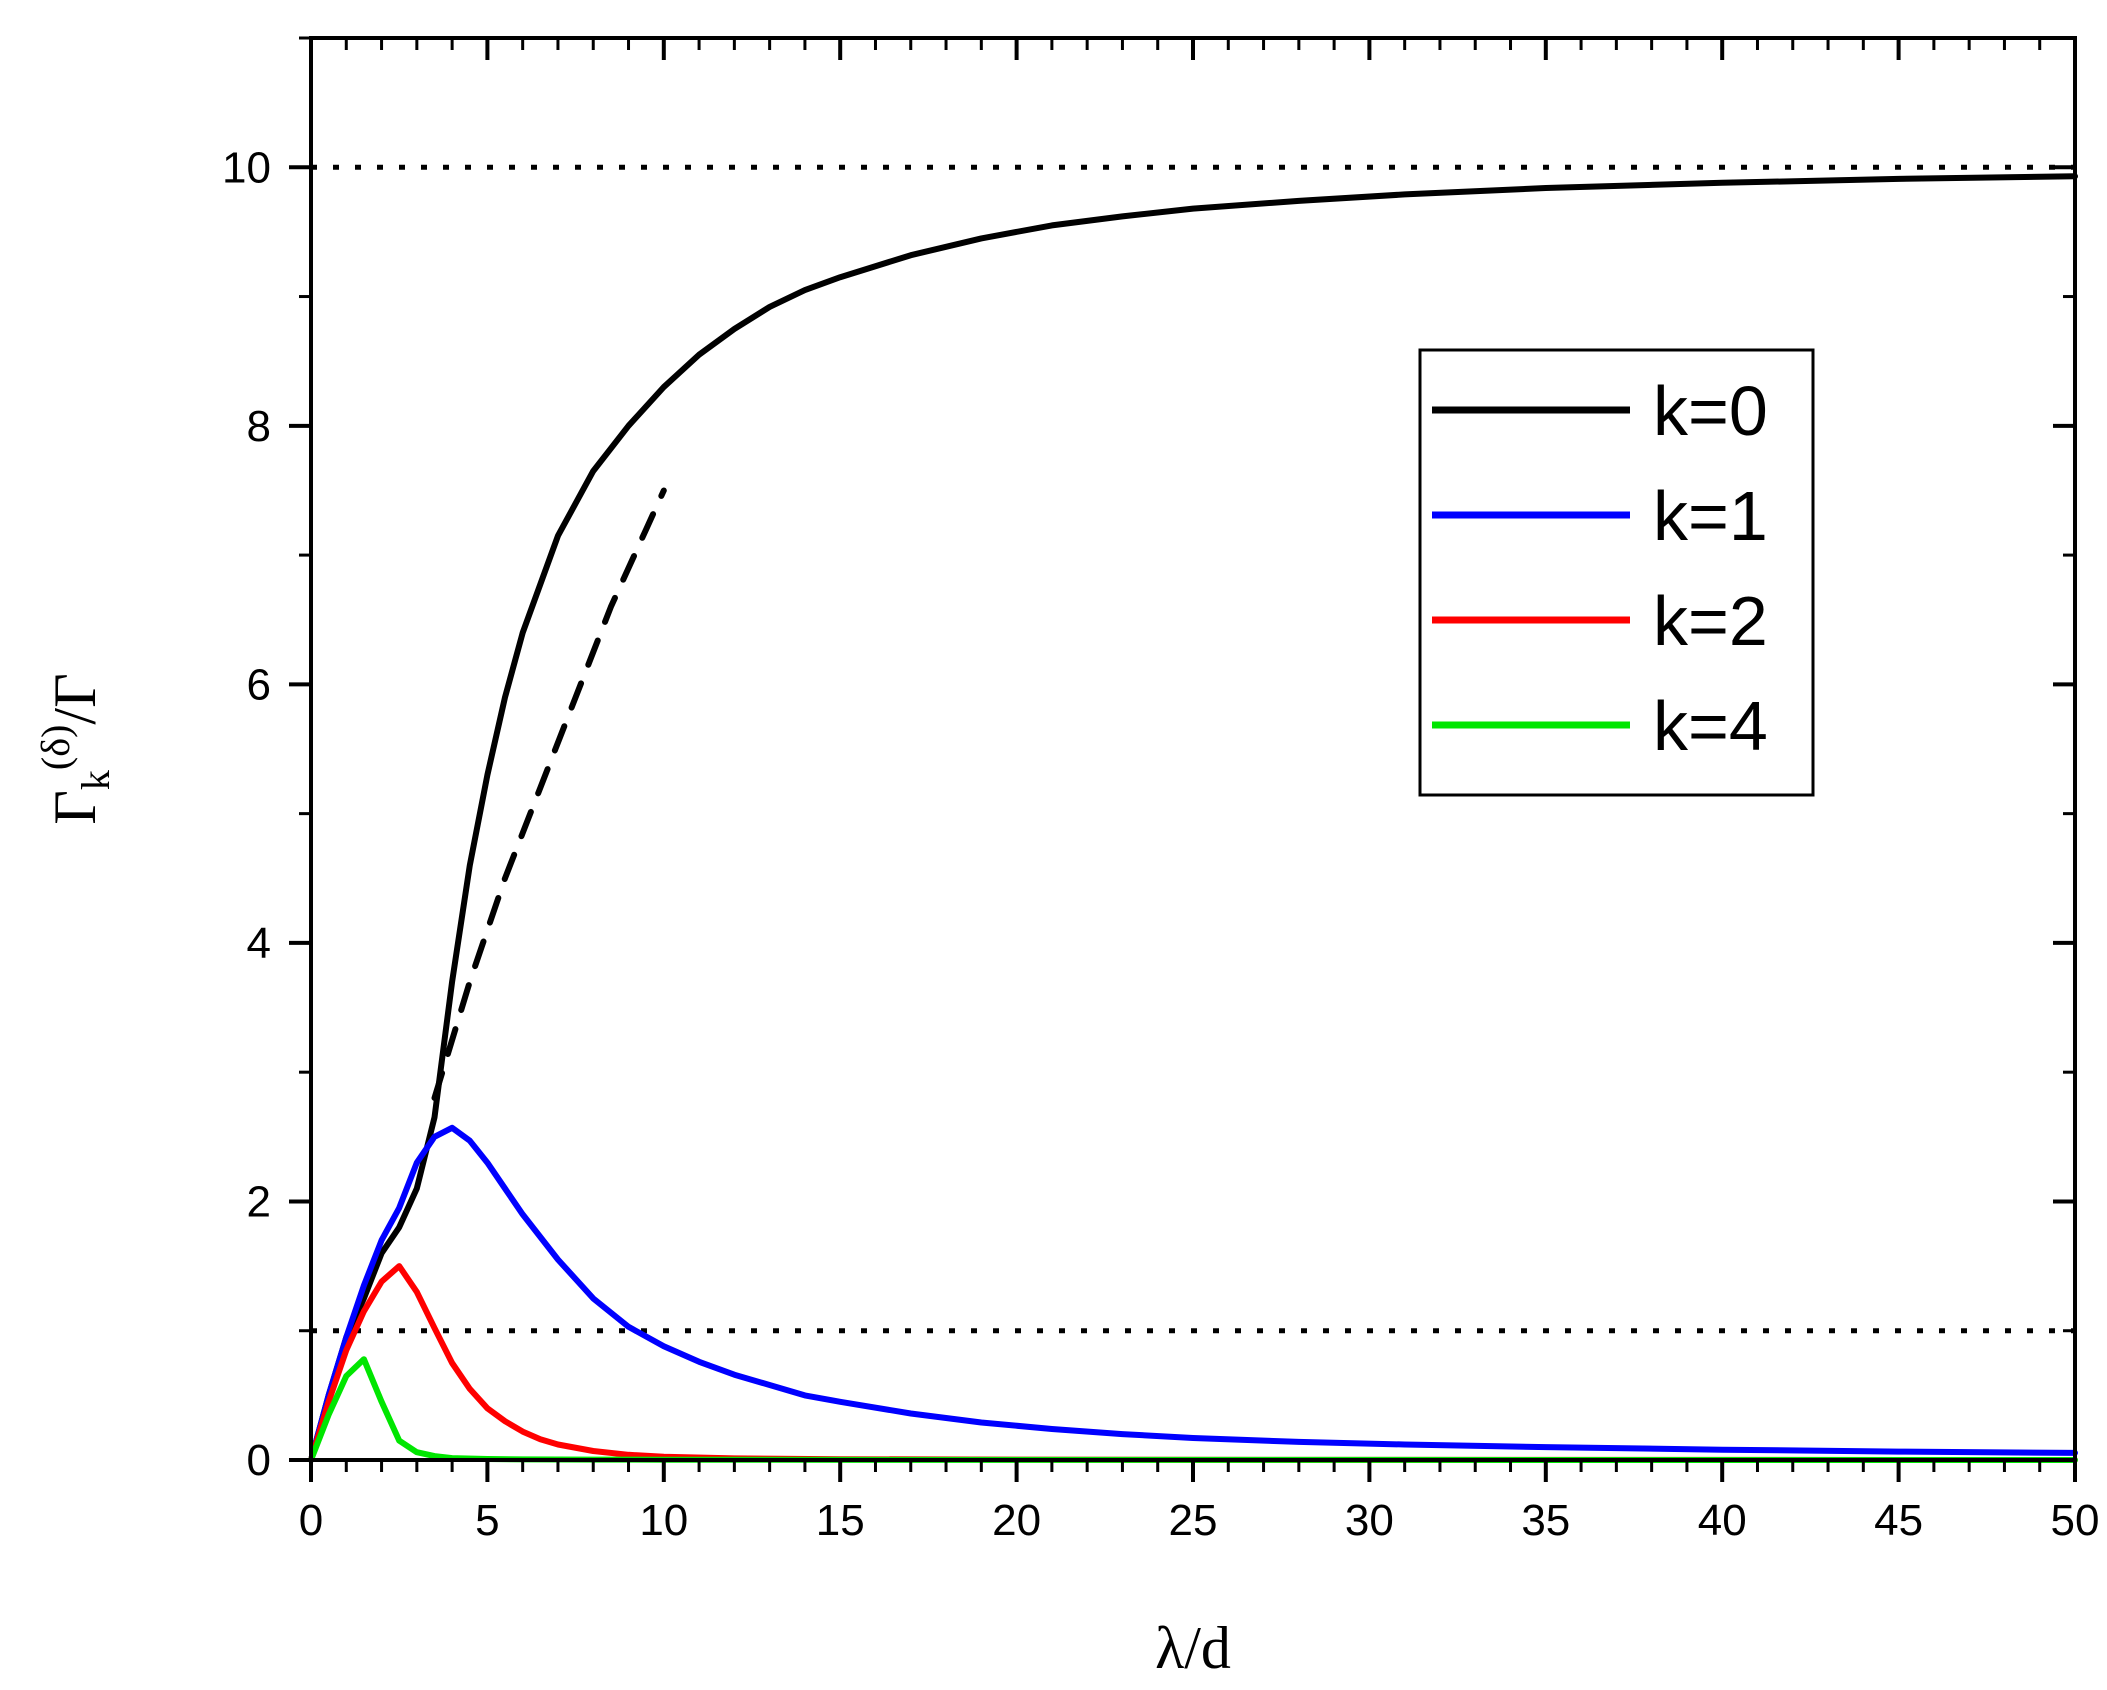  What do you see at coordinates (1710, 411) in the screenshot?
I see `legend-label-0: k=0` at bounding box center [1710, 411].